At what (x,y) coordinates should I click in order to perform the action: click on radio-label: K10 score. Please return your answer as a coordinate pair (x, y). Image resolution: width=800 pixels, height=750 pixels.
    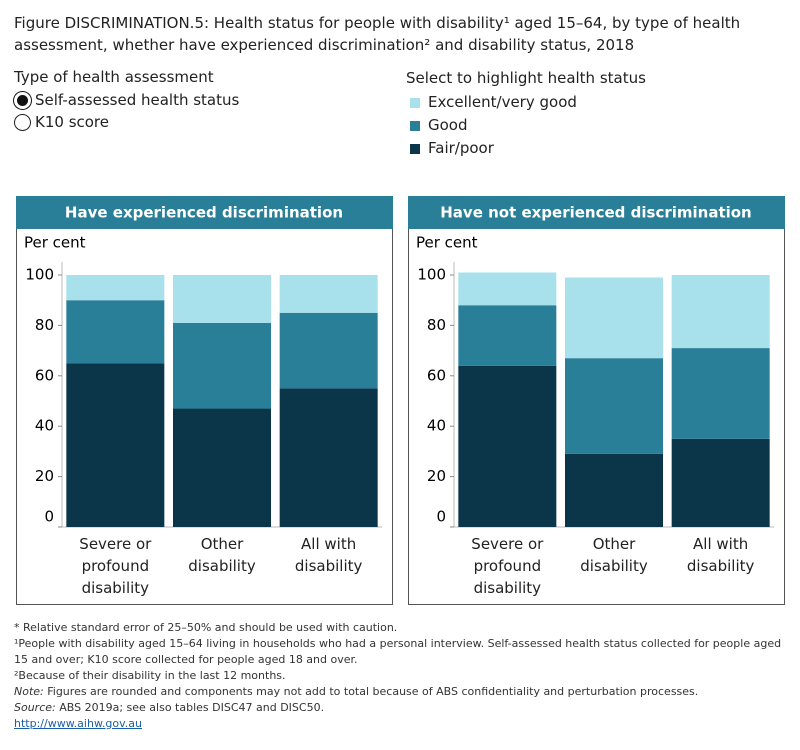
    Looking at the image, I should click on (72, 122).